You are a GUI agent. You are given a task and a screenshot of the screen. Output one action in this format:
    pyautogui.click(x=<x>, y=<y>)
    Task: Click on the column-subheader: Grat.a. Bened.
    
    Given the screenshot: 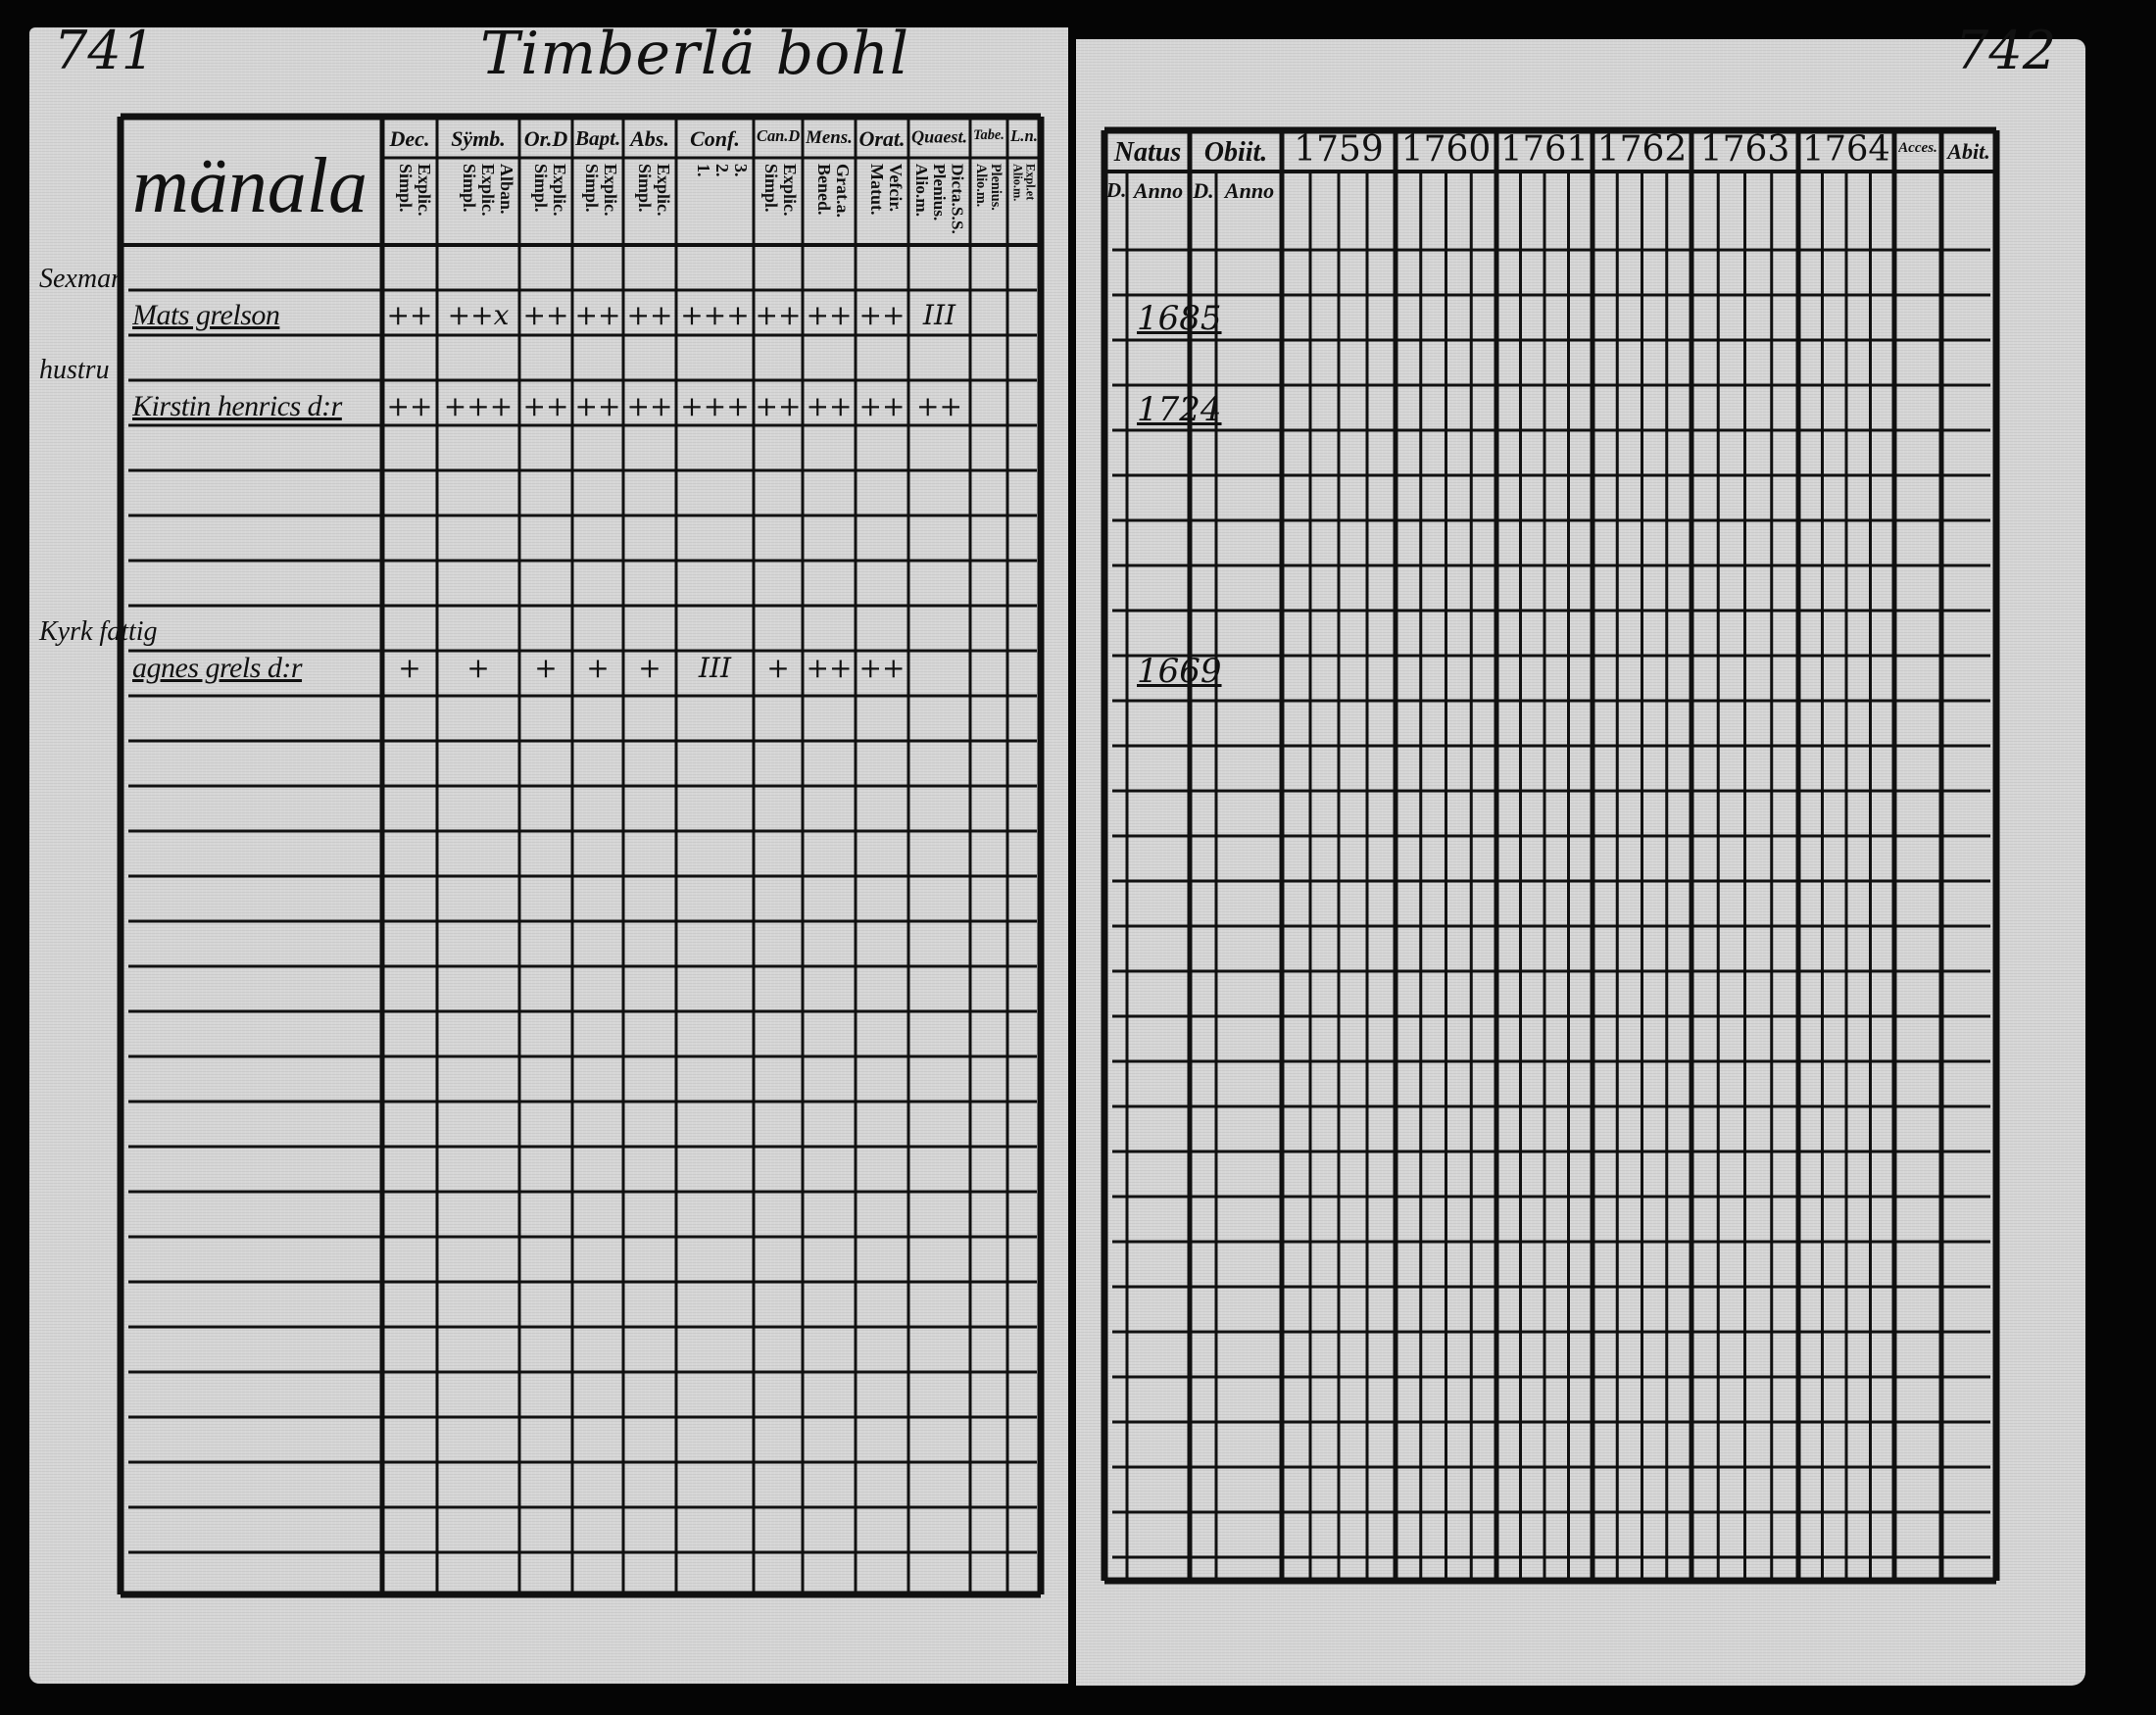 What is the action you would take?
    pyautogui.click(x=833, y=191)
    